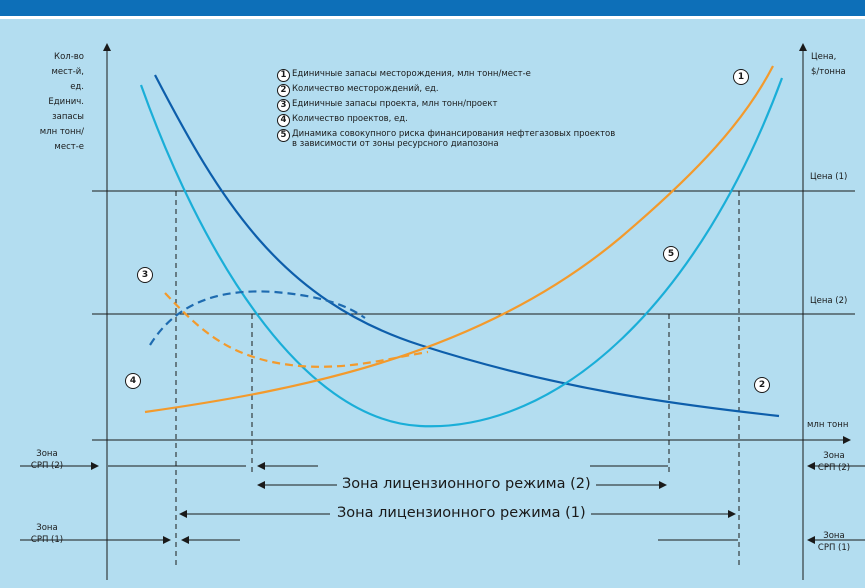 The height and width of the screenshot is (588, 865). What do you see at coordinates (829, 177) in the screenshot?
I see `price-1-label: Цена (1)` at bounding box center [829, 177].